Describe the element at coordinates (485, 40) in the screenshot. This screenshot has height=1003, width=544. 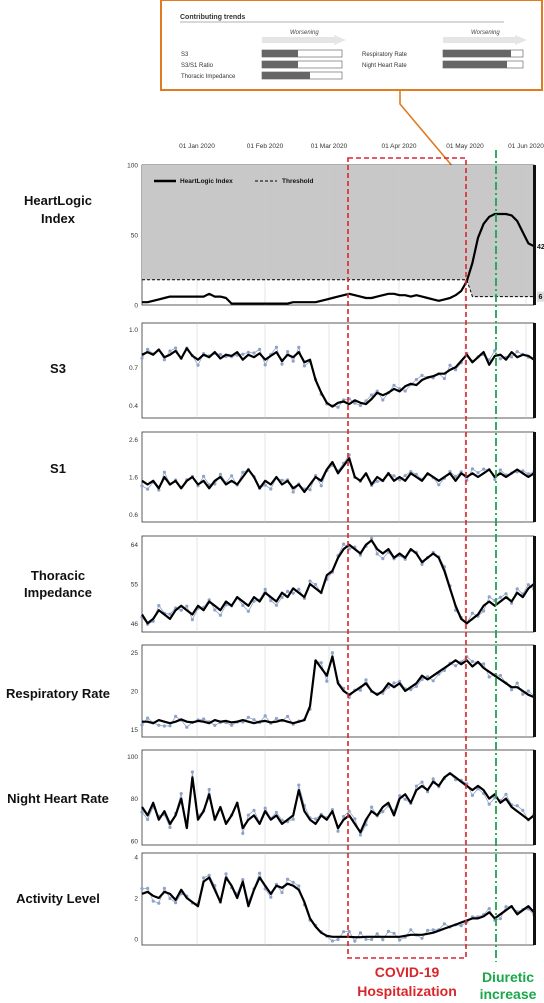
I see `worsening-arrow-right` at that location.